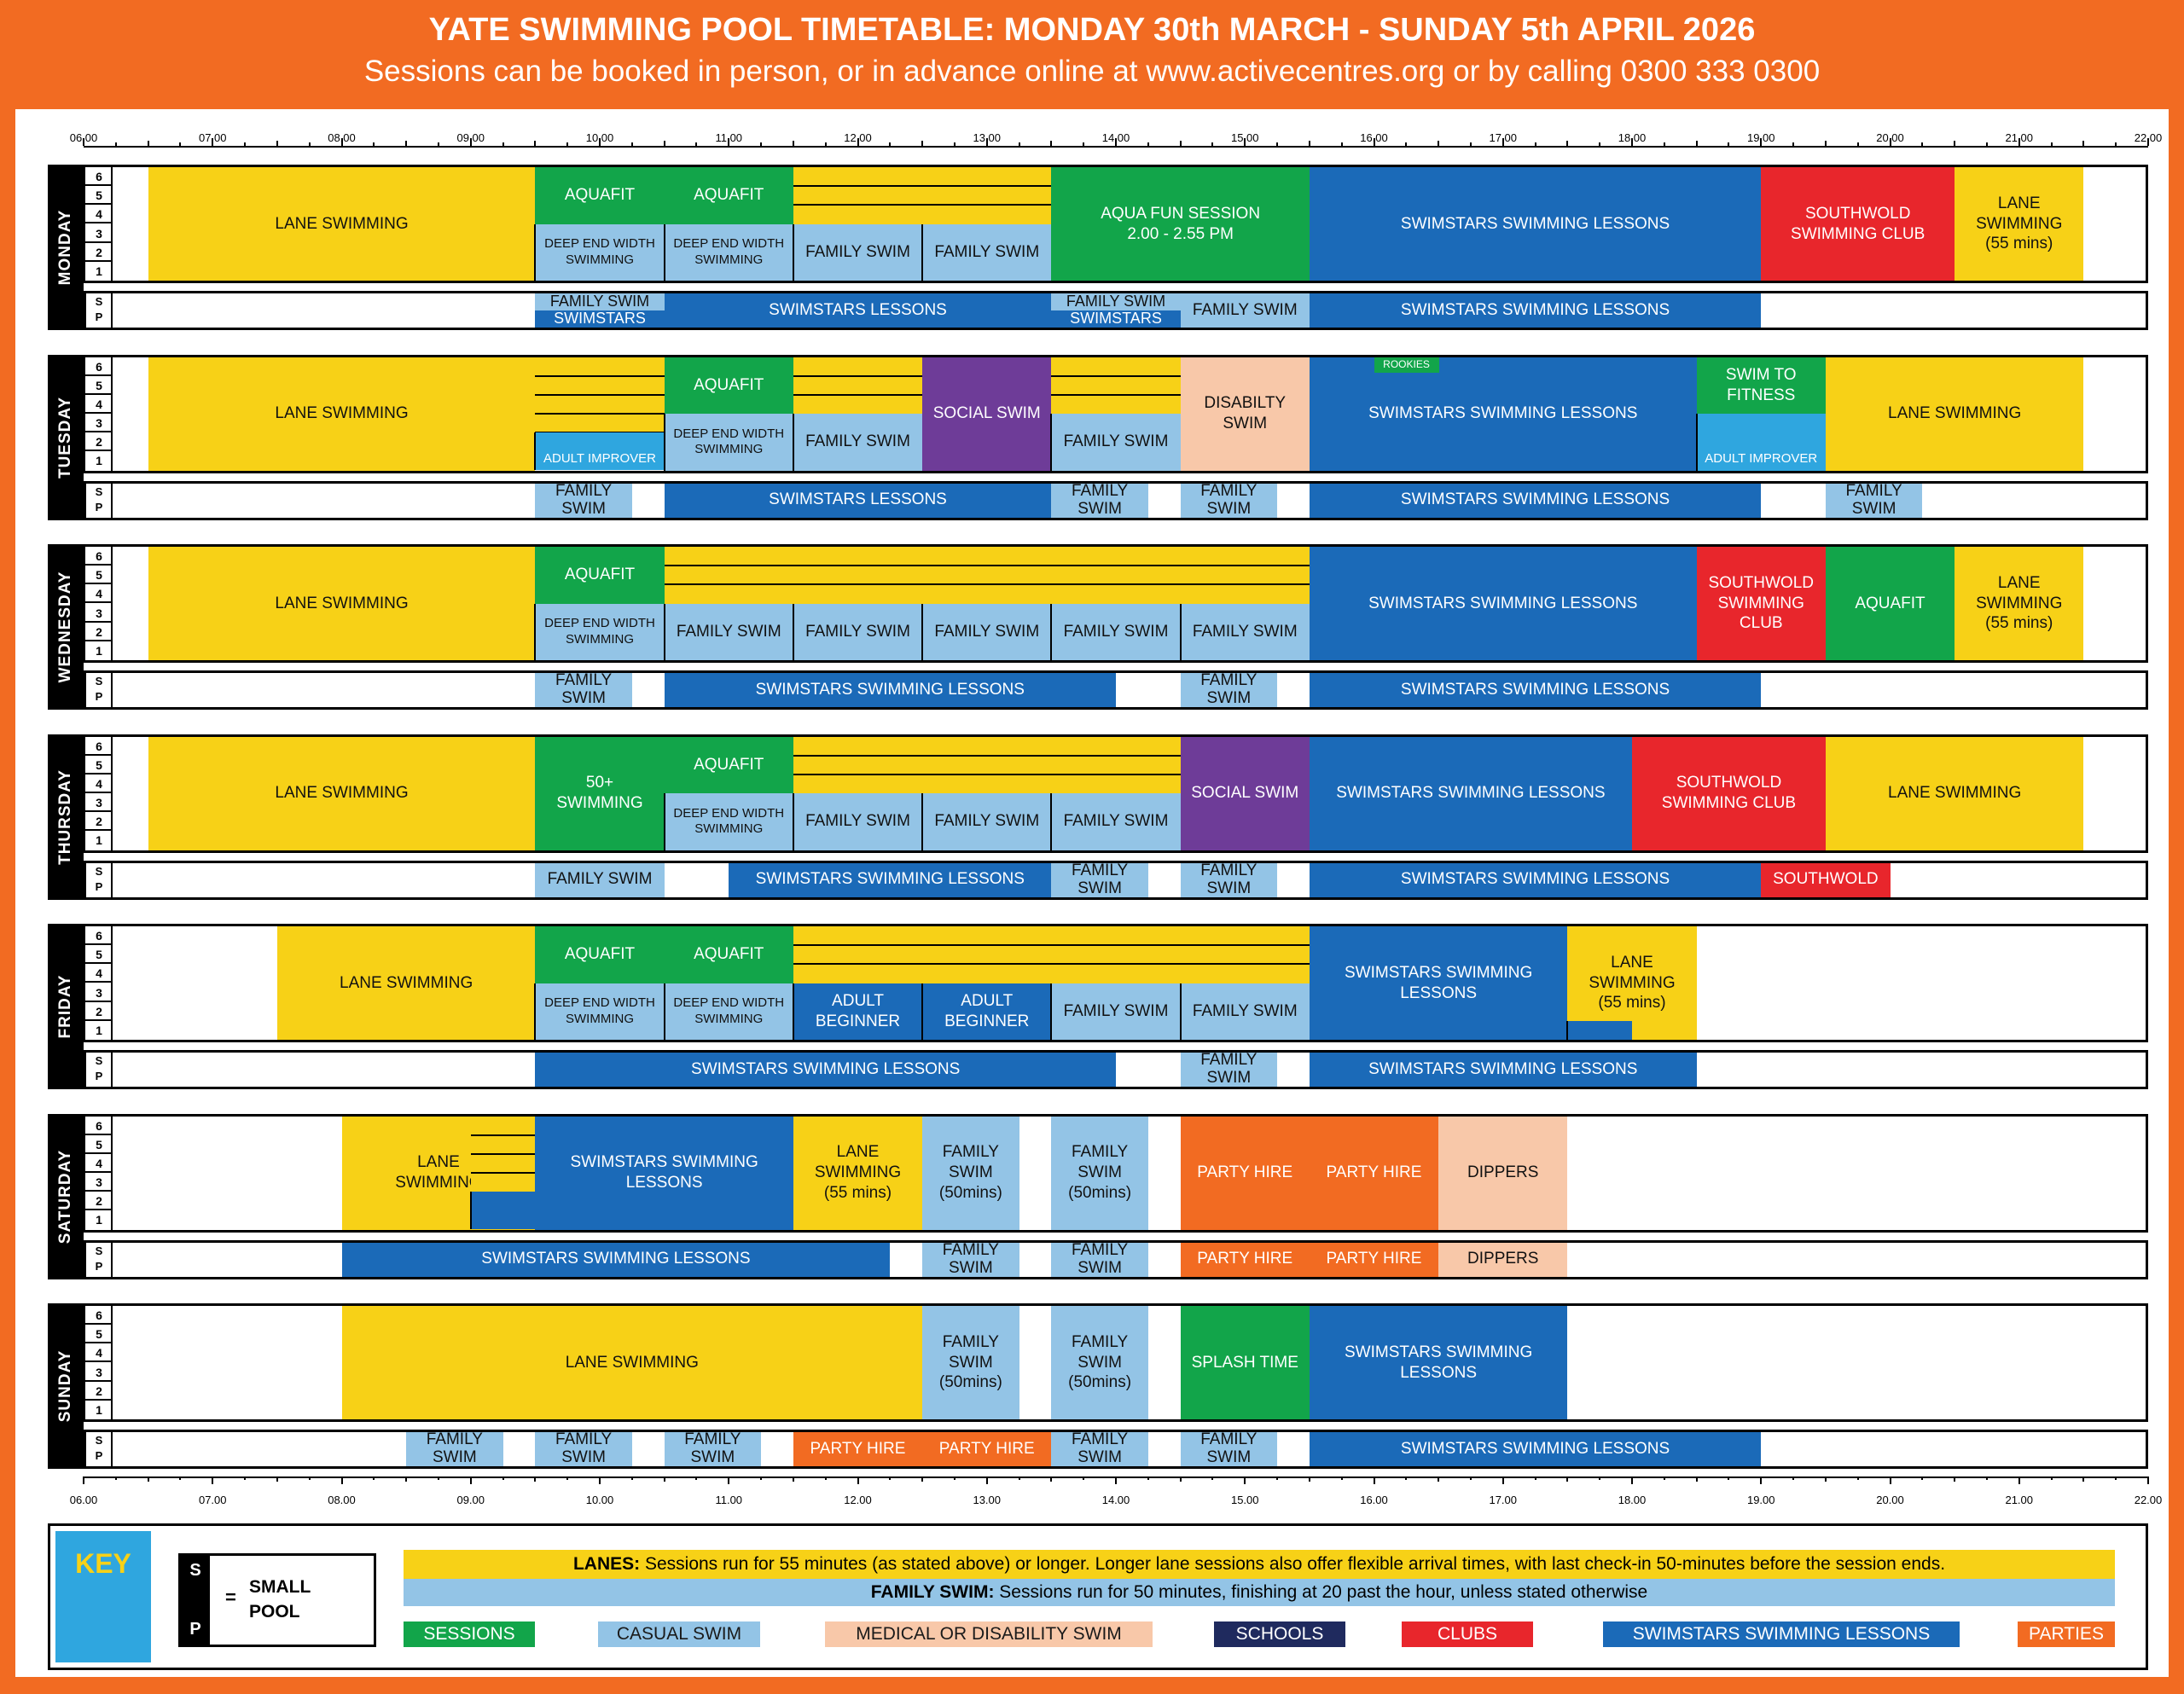  I want to click on session-block: AQUA FUN SESSION 2.00 - 2.55 PM, so click(1180, 224).